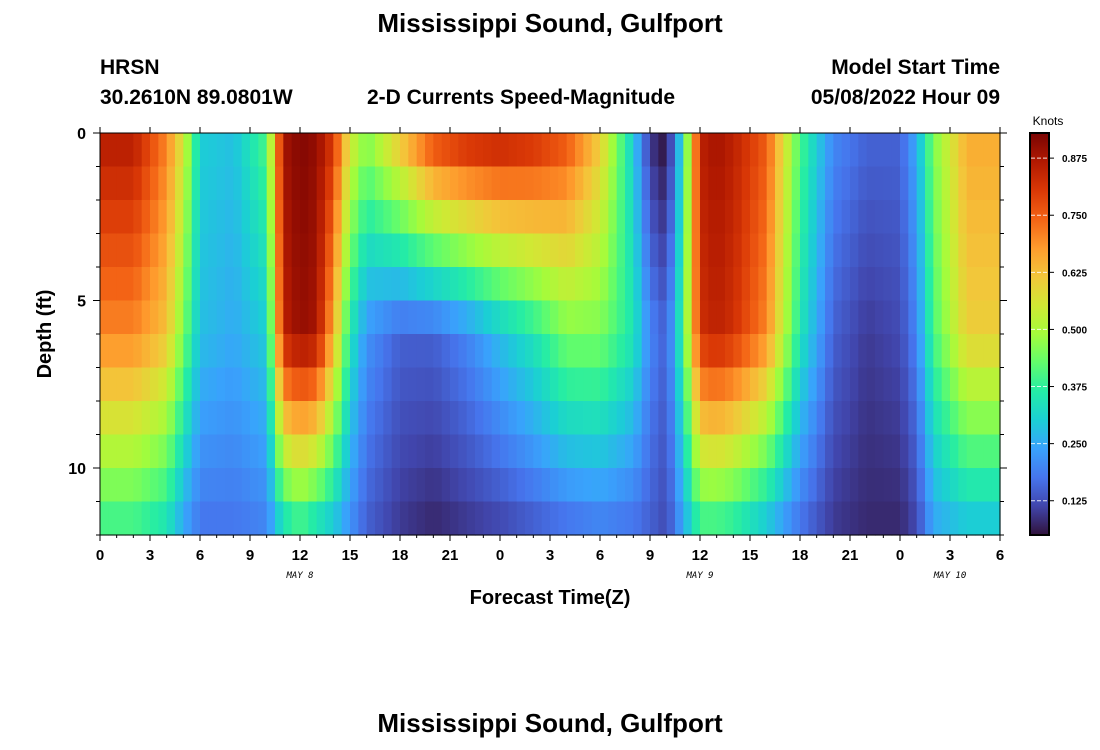 This screenshot has height=750, width=1100. What do you see at coordinates (130, 67) in the screenshot?
I see `station-id: HRSN` at bounding box center [130, 67].